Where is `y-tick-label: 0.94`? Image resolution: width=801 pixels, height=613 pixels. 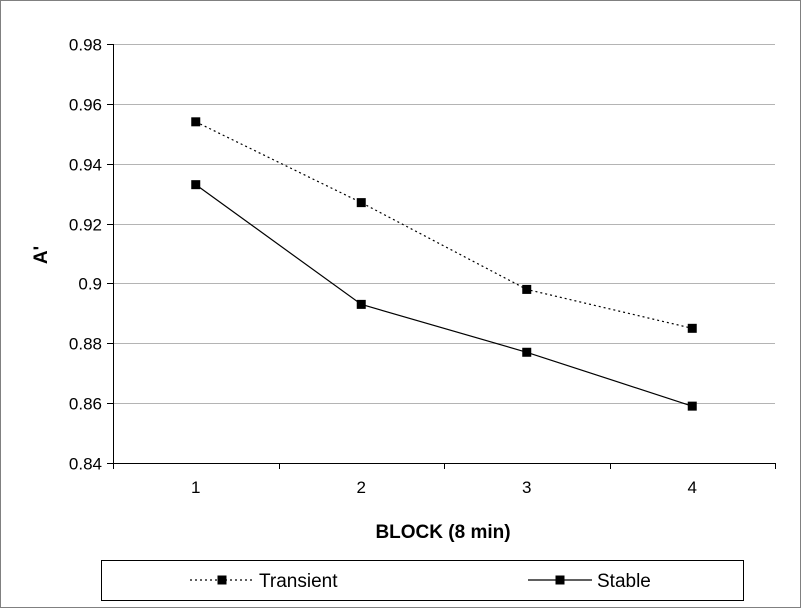
y-tick-label: 0.94 is located at coordinates (85, 165).